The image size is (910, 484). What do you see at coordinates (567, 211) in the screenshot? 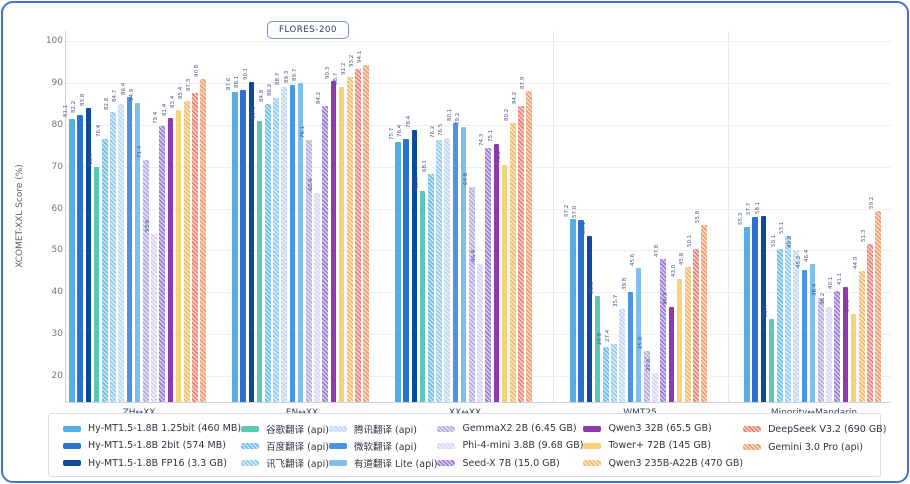
I see `bar-value-label: 57.2` at bounding box center [567, 211].